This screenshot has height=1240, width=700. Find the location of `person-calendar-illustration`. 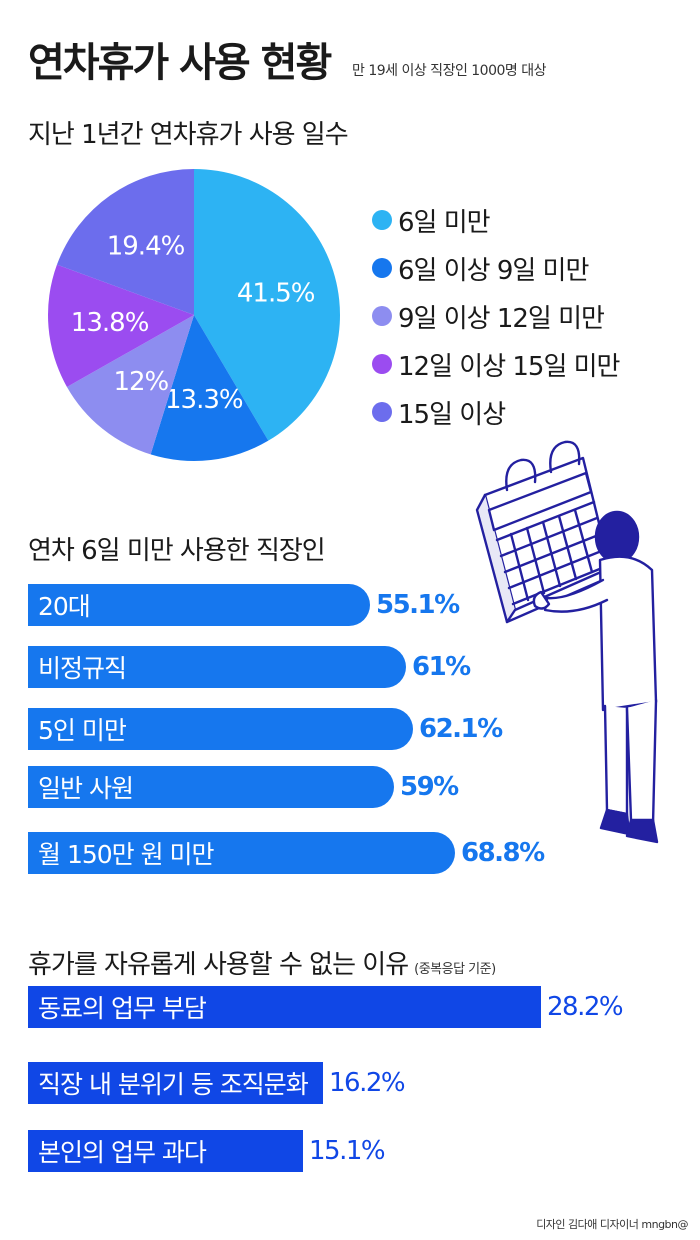

person-calendar-illustration is located at coordinates (567, 642).